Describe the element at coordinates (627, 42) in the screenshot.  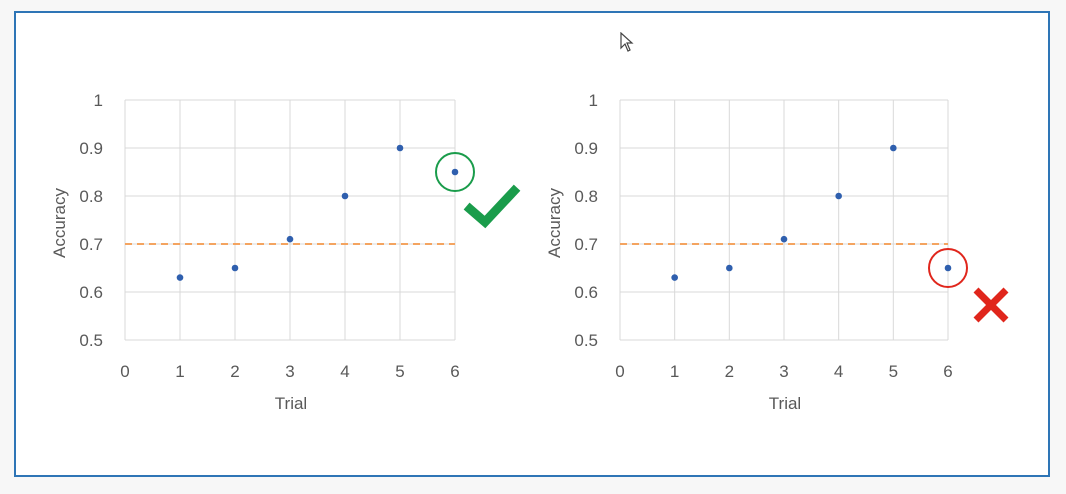
I see `mouse-pointer-icon` at that location.